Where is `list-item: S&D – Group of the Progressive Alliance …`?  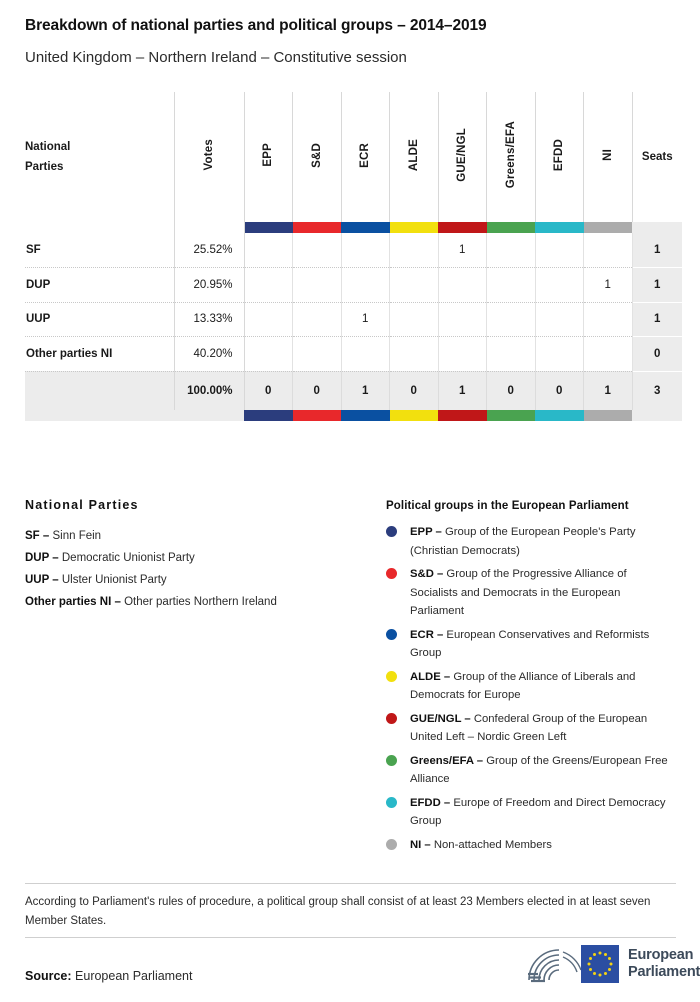
list-item: S&D – Group of the Progressive Alliance … is located at coordinates (531, 593).